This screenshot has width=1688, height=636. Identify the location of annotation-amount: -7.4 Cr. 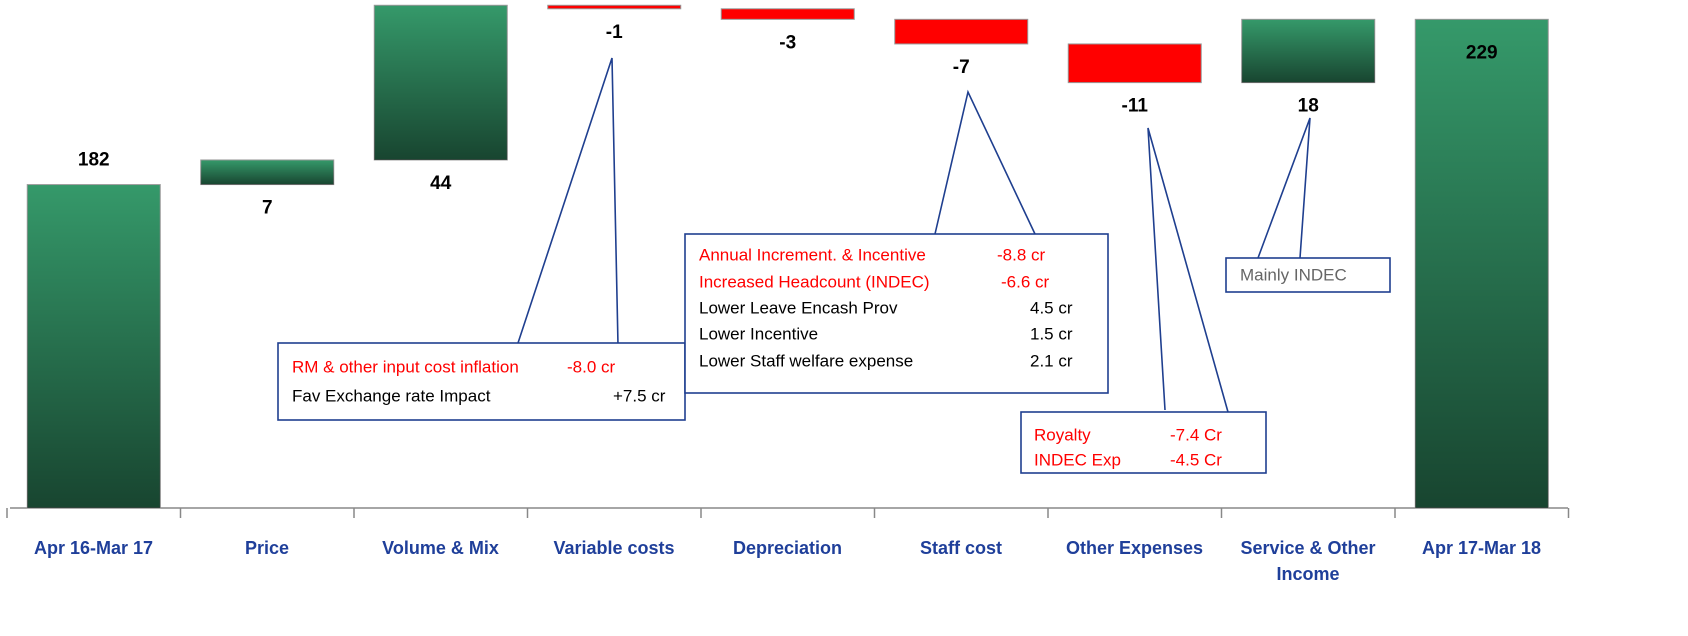
(1196, 434).